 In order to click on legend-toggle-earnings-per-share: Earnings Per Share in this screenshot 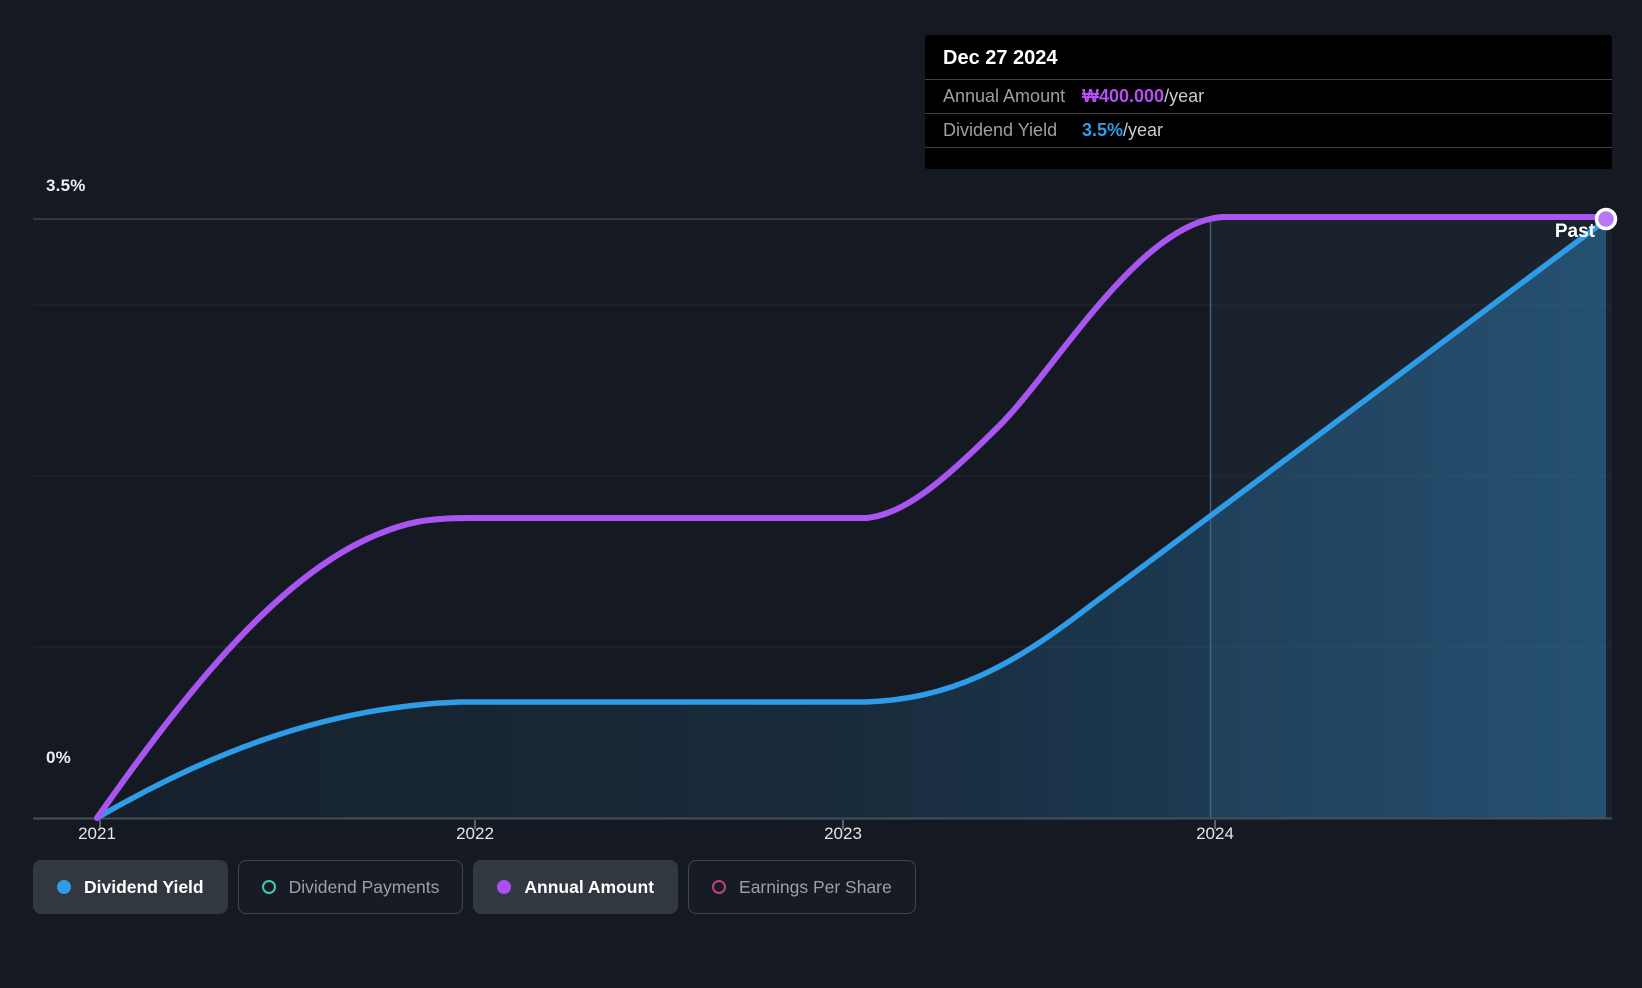, I will do `click(802, 887)`.